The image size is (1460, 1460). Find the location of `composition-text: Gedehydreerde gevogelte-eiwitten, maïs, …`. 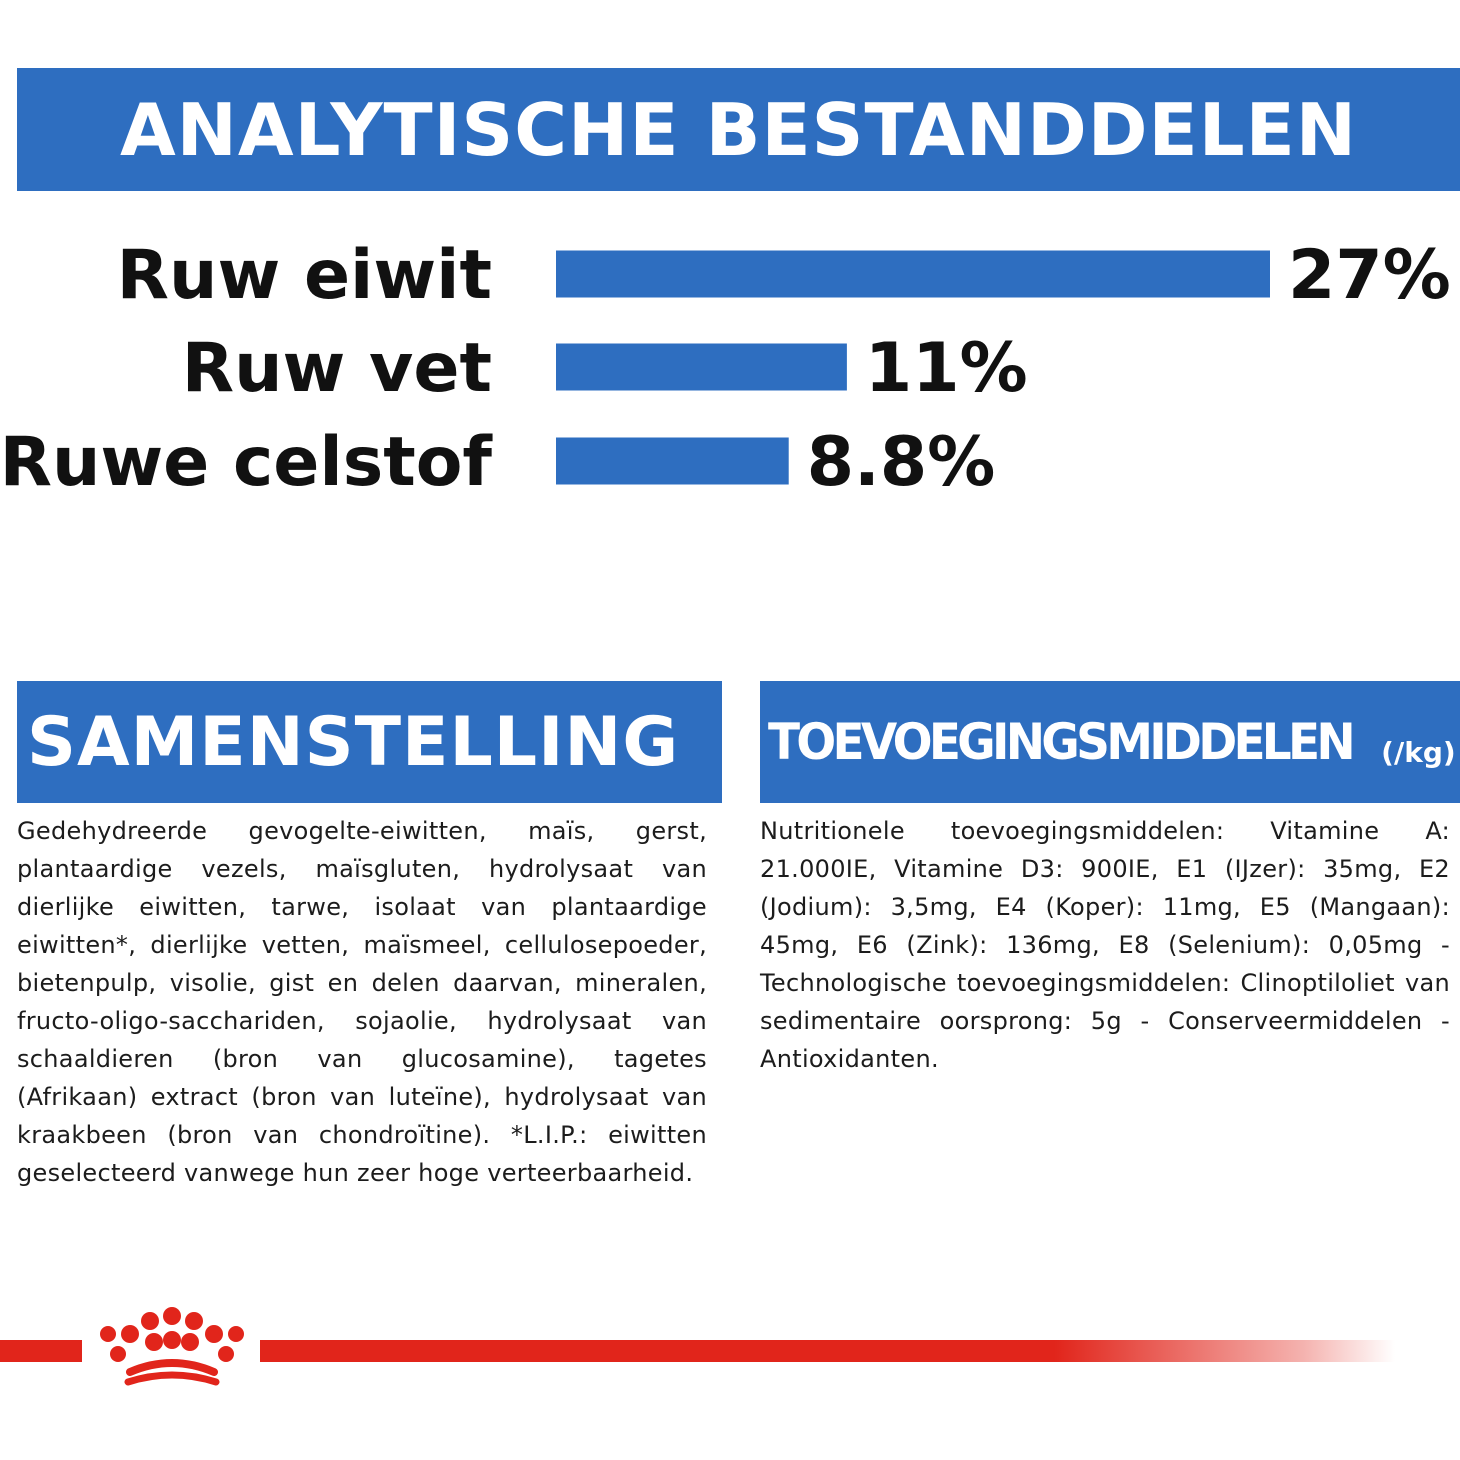

composition-text: Gedehydreerde gevogelte-eiwitten, maïs, … is located at coordinates (362, 1002).